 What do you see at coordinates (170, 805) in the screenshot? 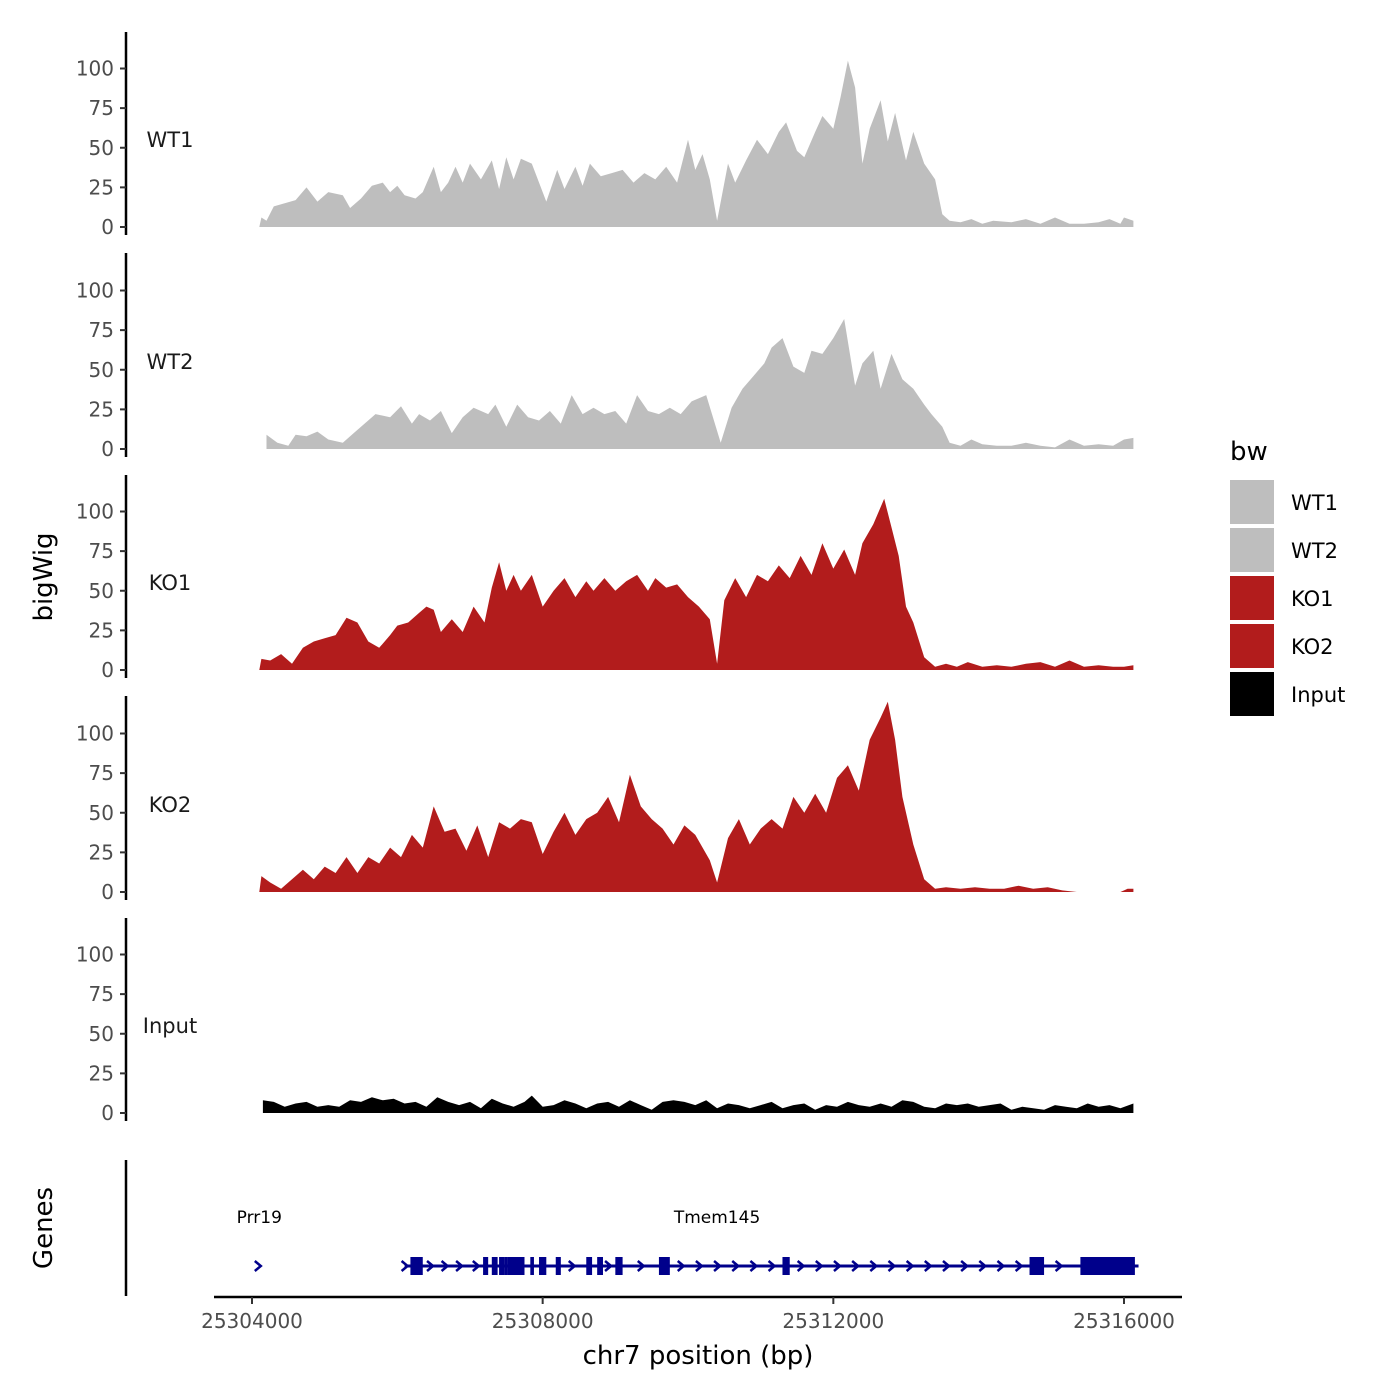
I see `track-label: KO2` at bounding box center [170, 805].